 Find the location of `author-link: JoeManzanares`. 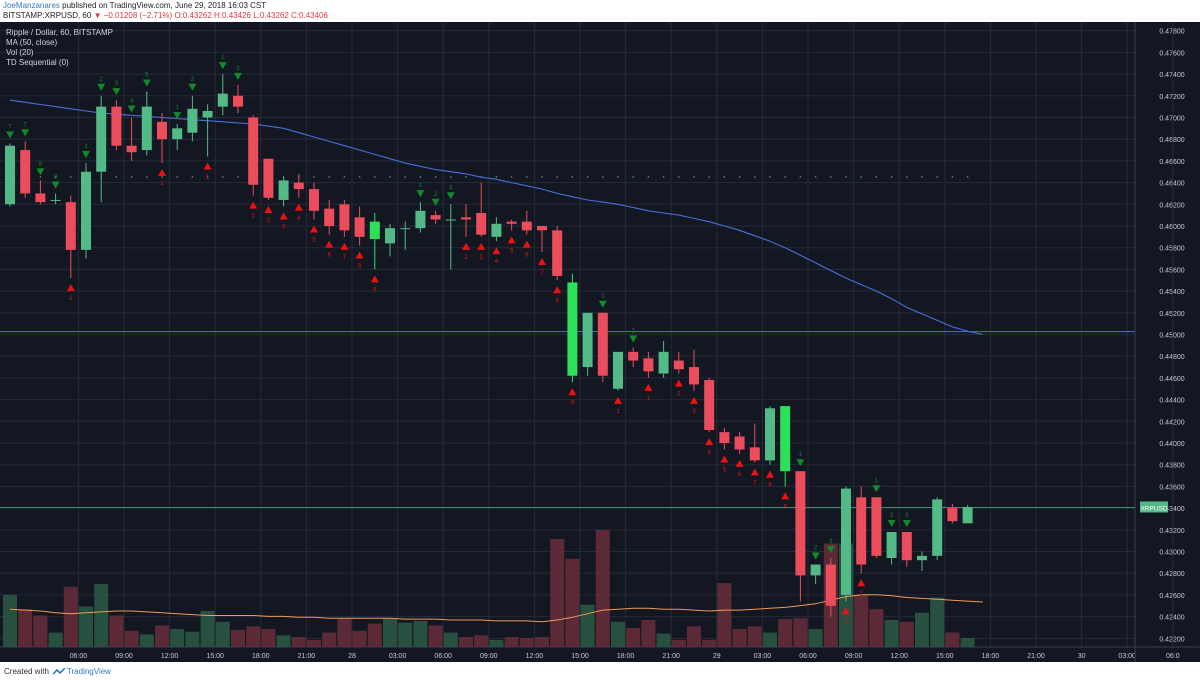

author-link: JoeManzanares is located at coordinates (31, 5).